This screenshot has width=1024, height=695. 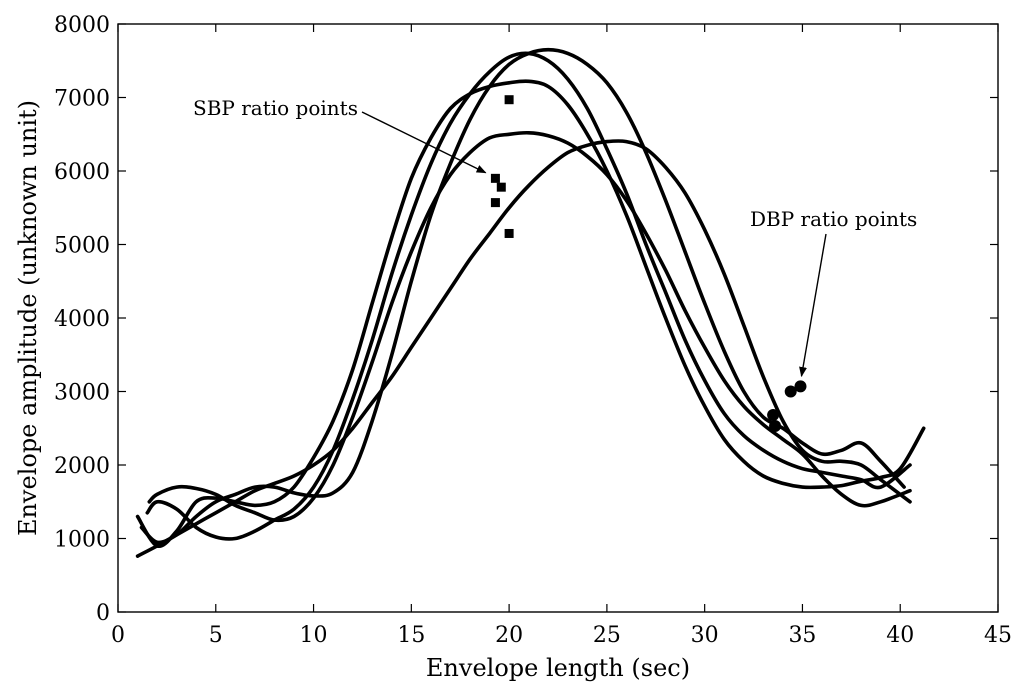 I want to click on y-tick-label: 5000, so click(x=82, y=246).